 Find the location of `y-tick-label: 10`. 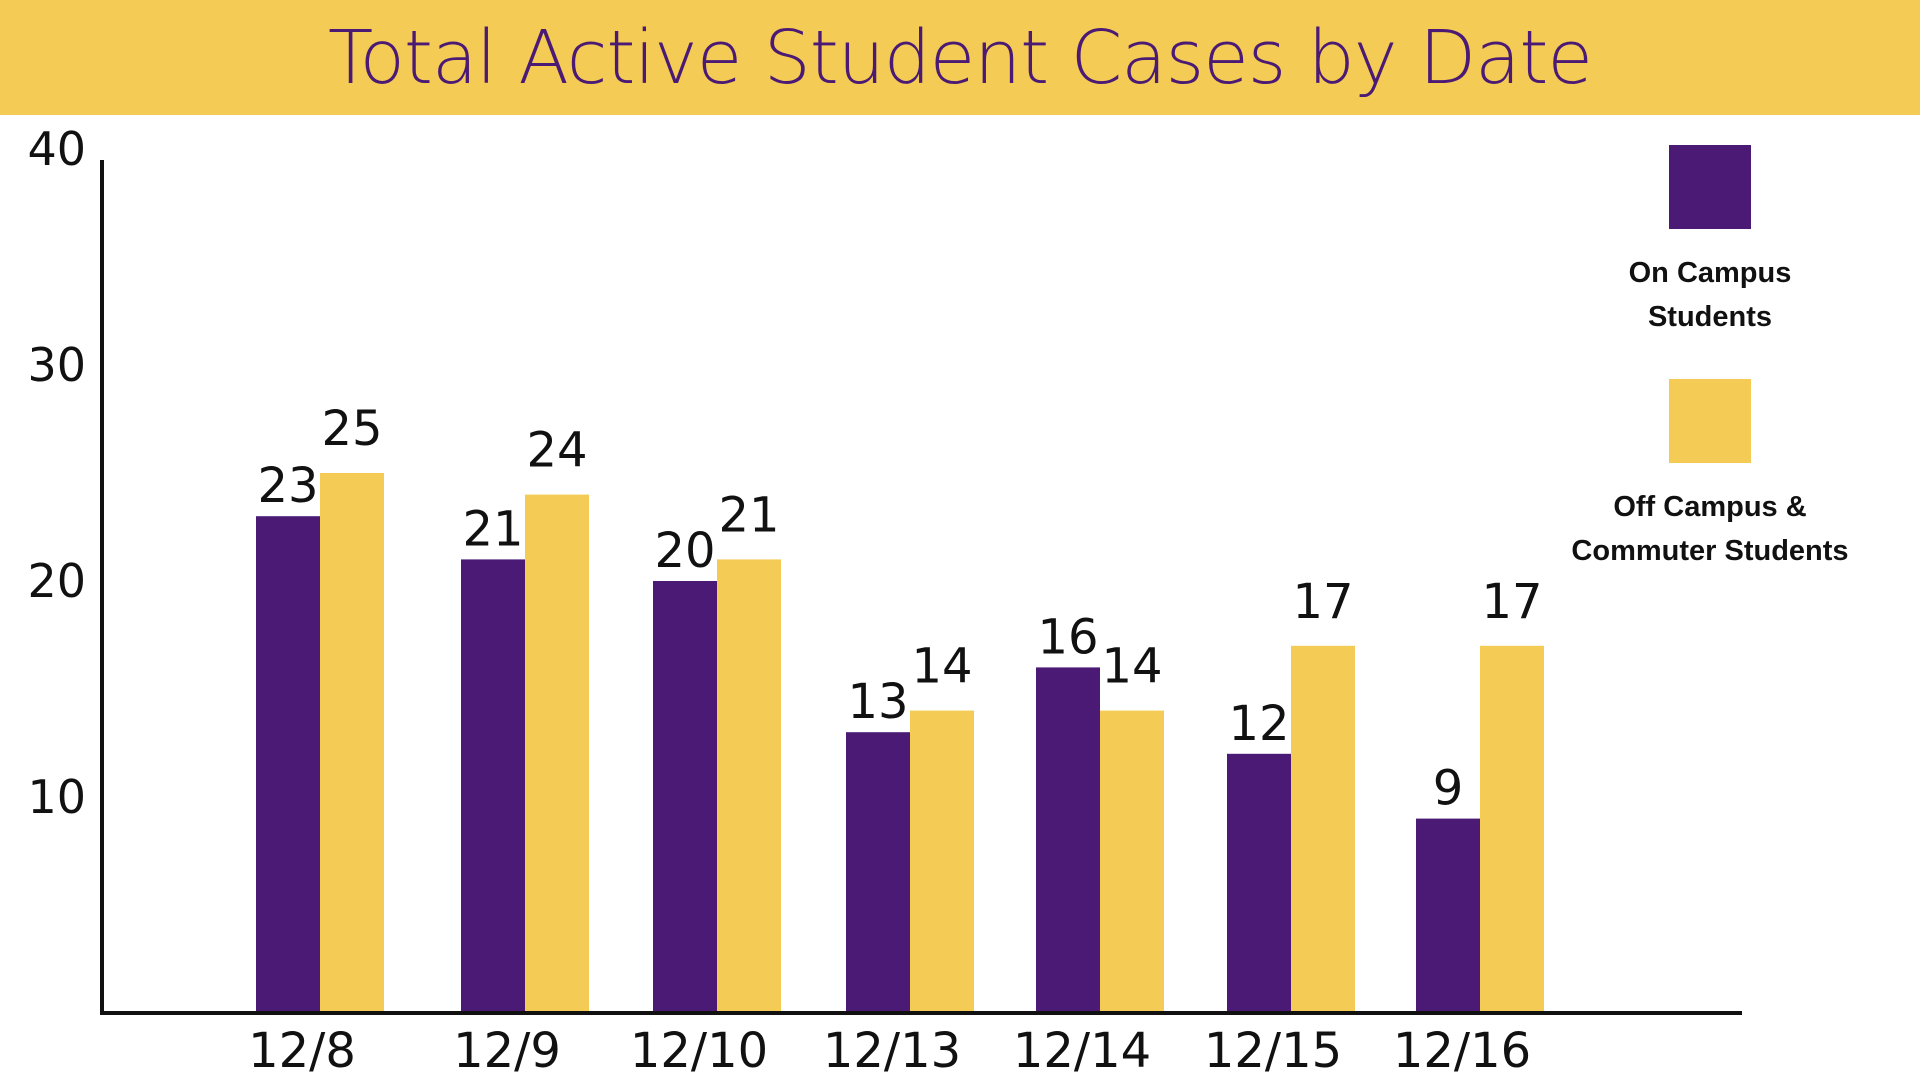

y-tick-label: 10 is located at coordinates (56, 797).